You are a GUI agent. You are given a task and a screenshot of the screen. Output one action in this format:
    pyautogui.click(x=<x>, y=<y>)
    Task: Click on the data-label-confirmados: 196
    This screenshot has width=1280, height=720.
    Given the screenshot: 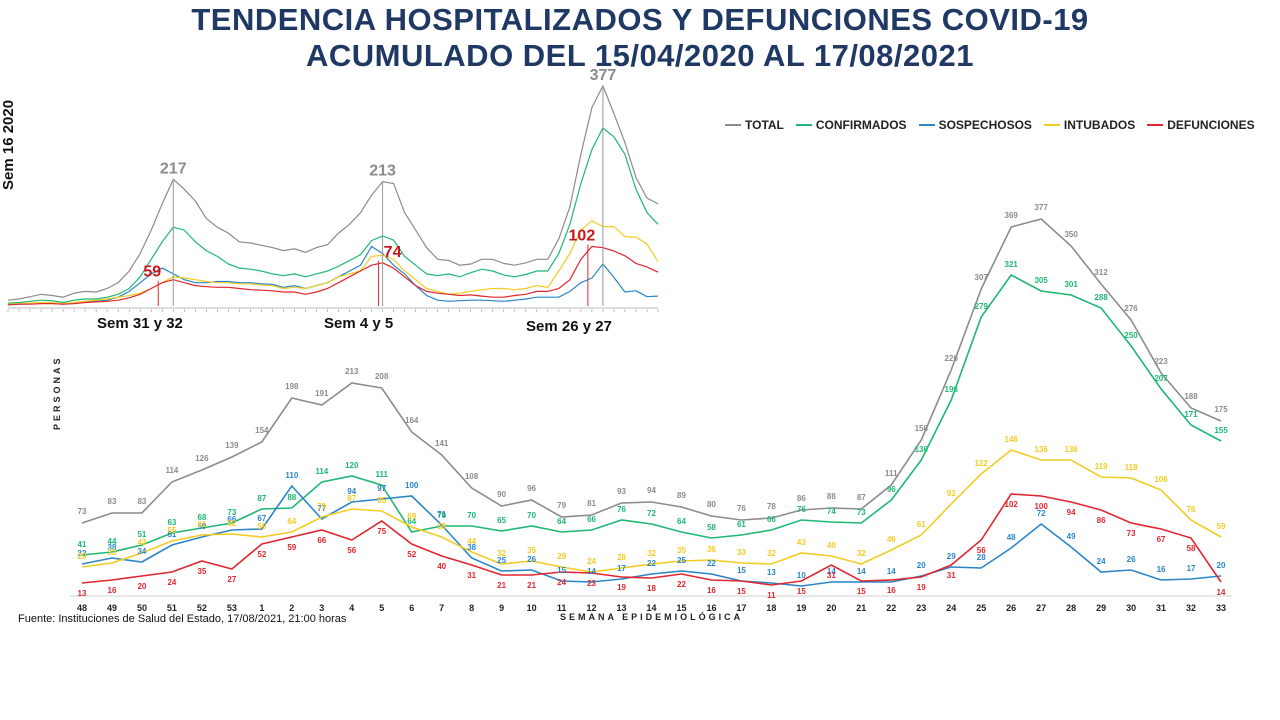 What is the action you would take?
    pyautogui.click(x=952, y=389)
    